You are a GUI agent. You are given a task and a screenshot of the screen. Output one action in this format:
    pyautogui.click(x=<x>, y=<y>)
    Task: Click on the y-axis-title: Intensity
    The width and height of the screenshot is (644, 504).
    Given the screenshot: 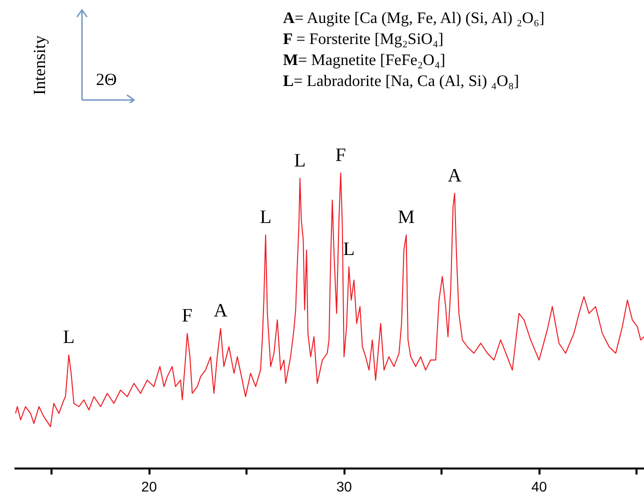 What is the action you would take?
    pyautogui.click(x=40, y=65)
    